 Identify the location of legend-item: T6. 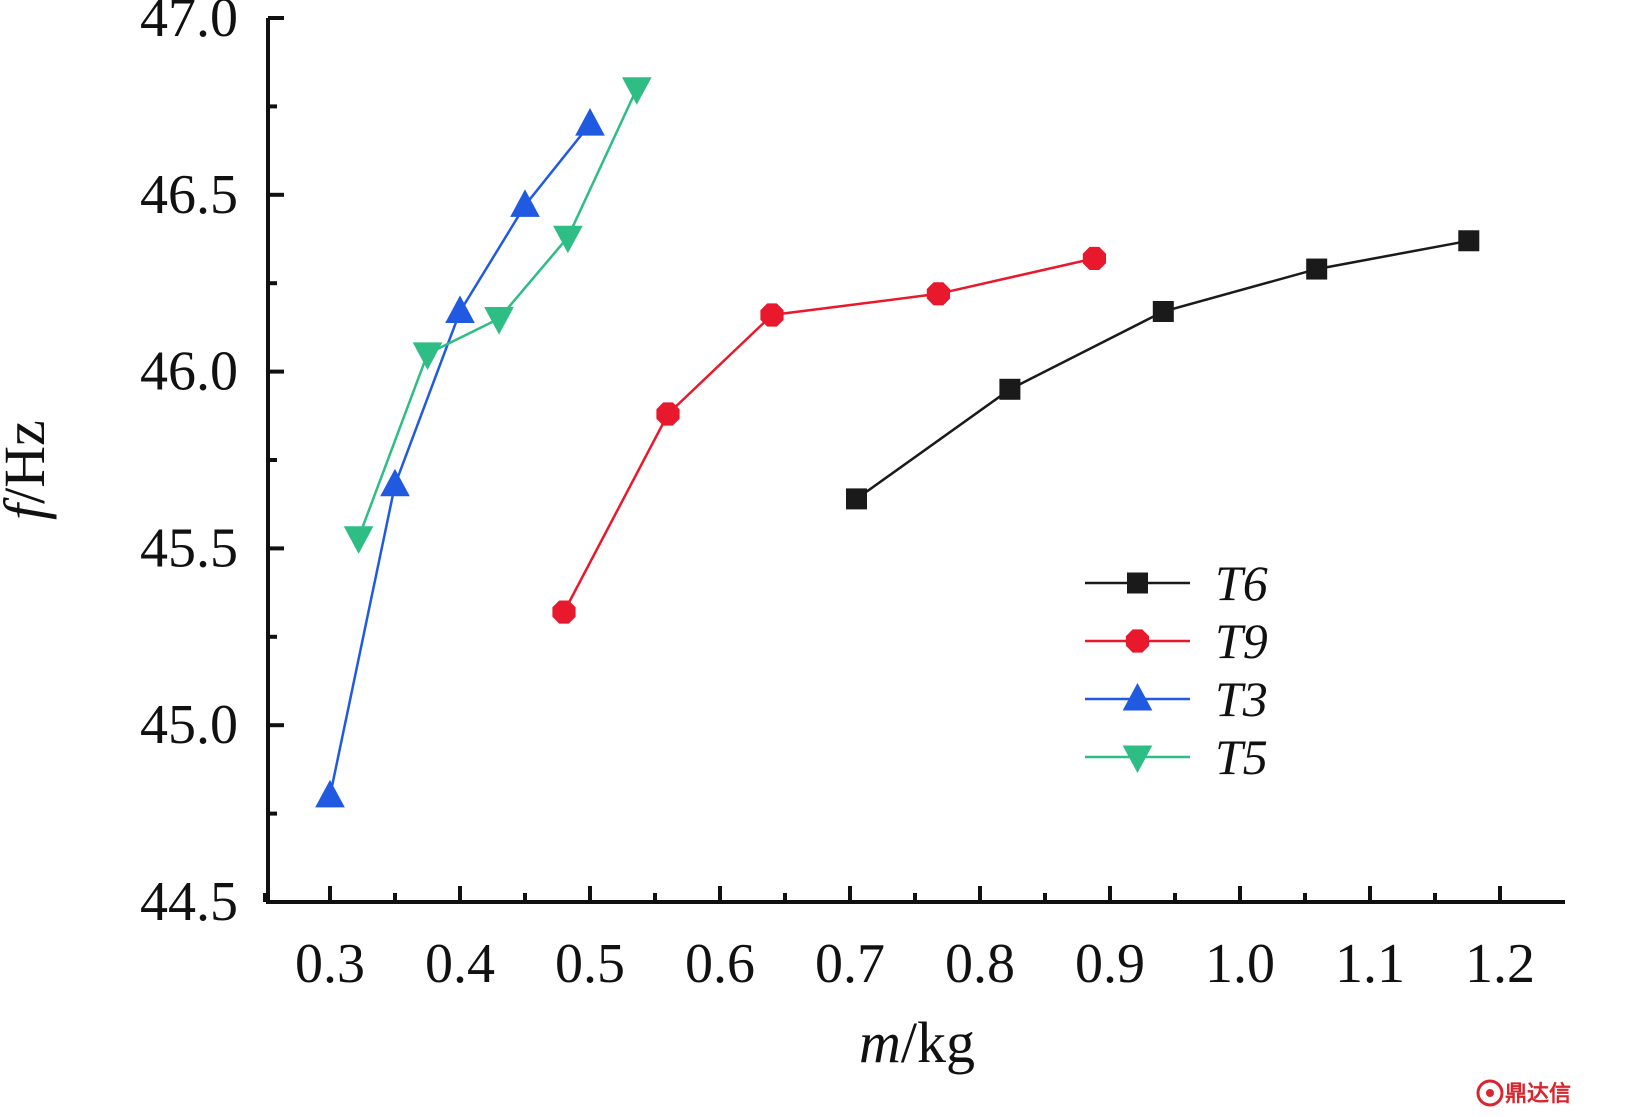
(1176, 583).